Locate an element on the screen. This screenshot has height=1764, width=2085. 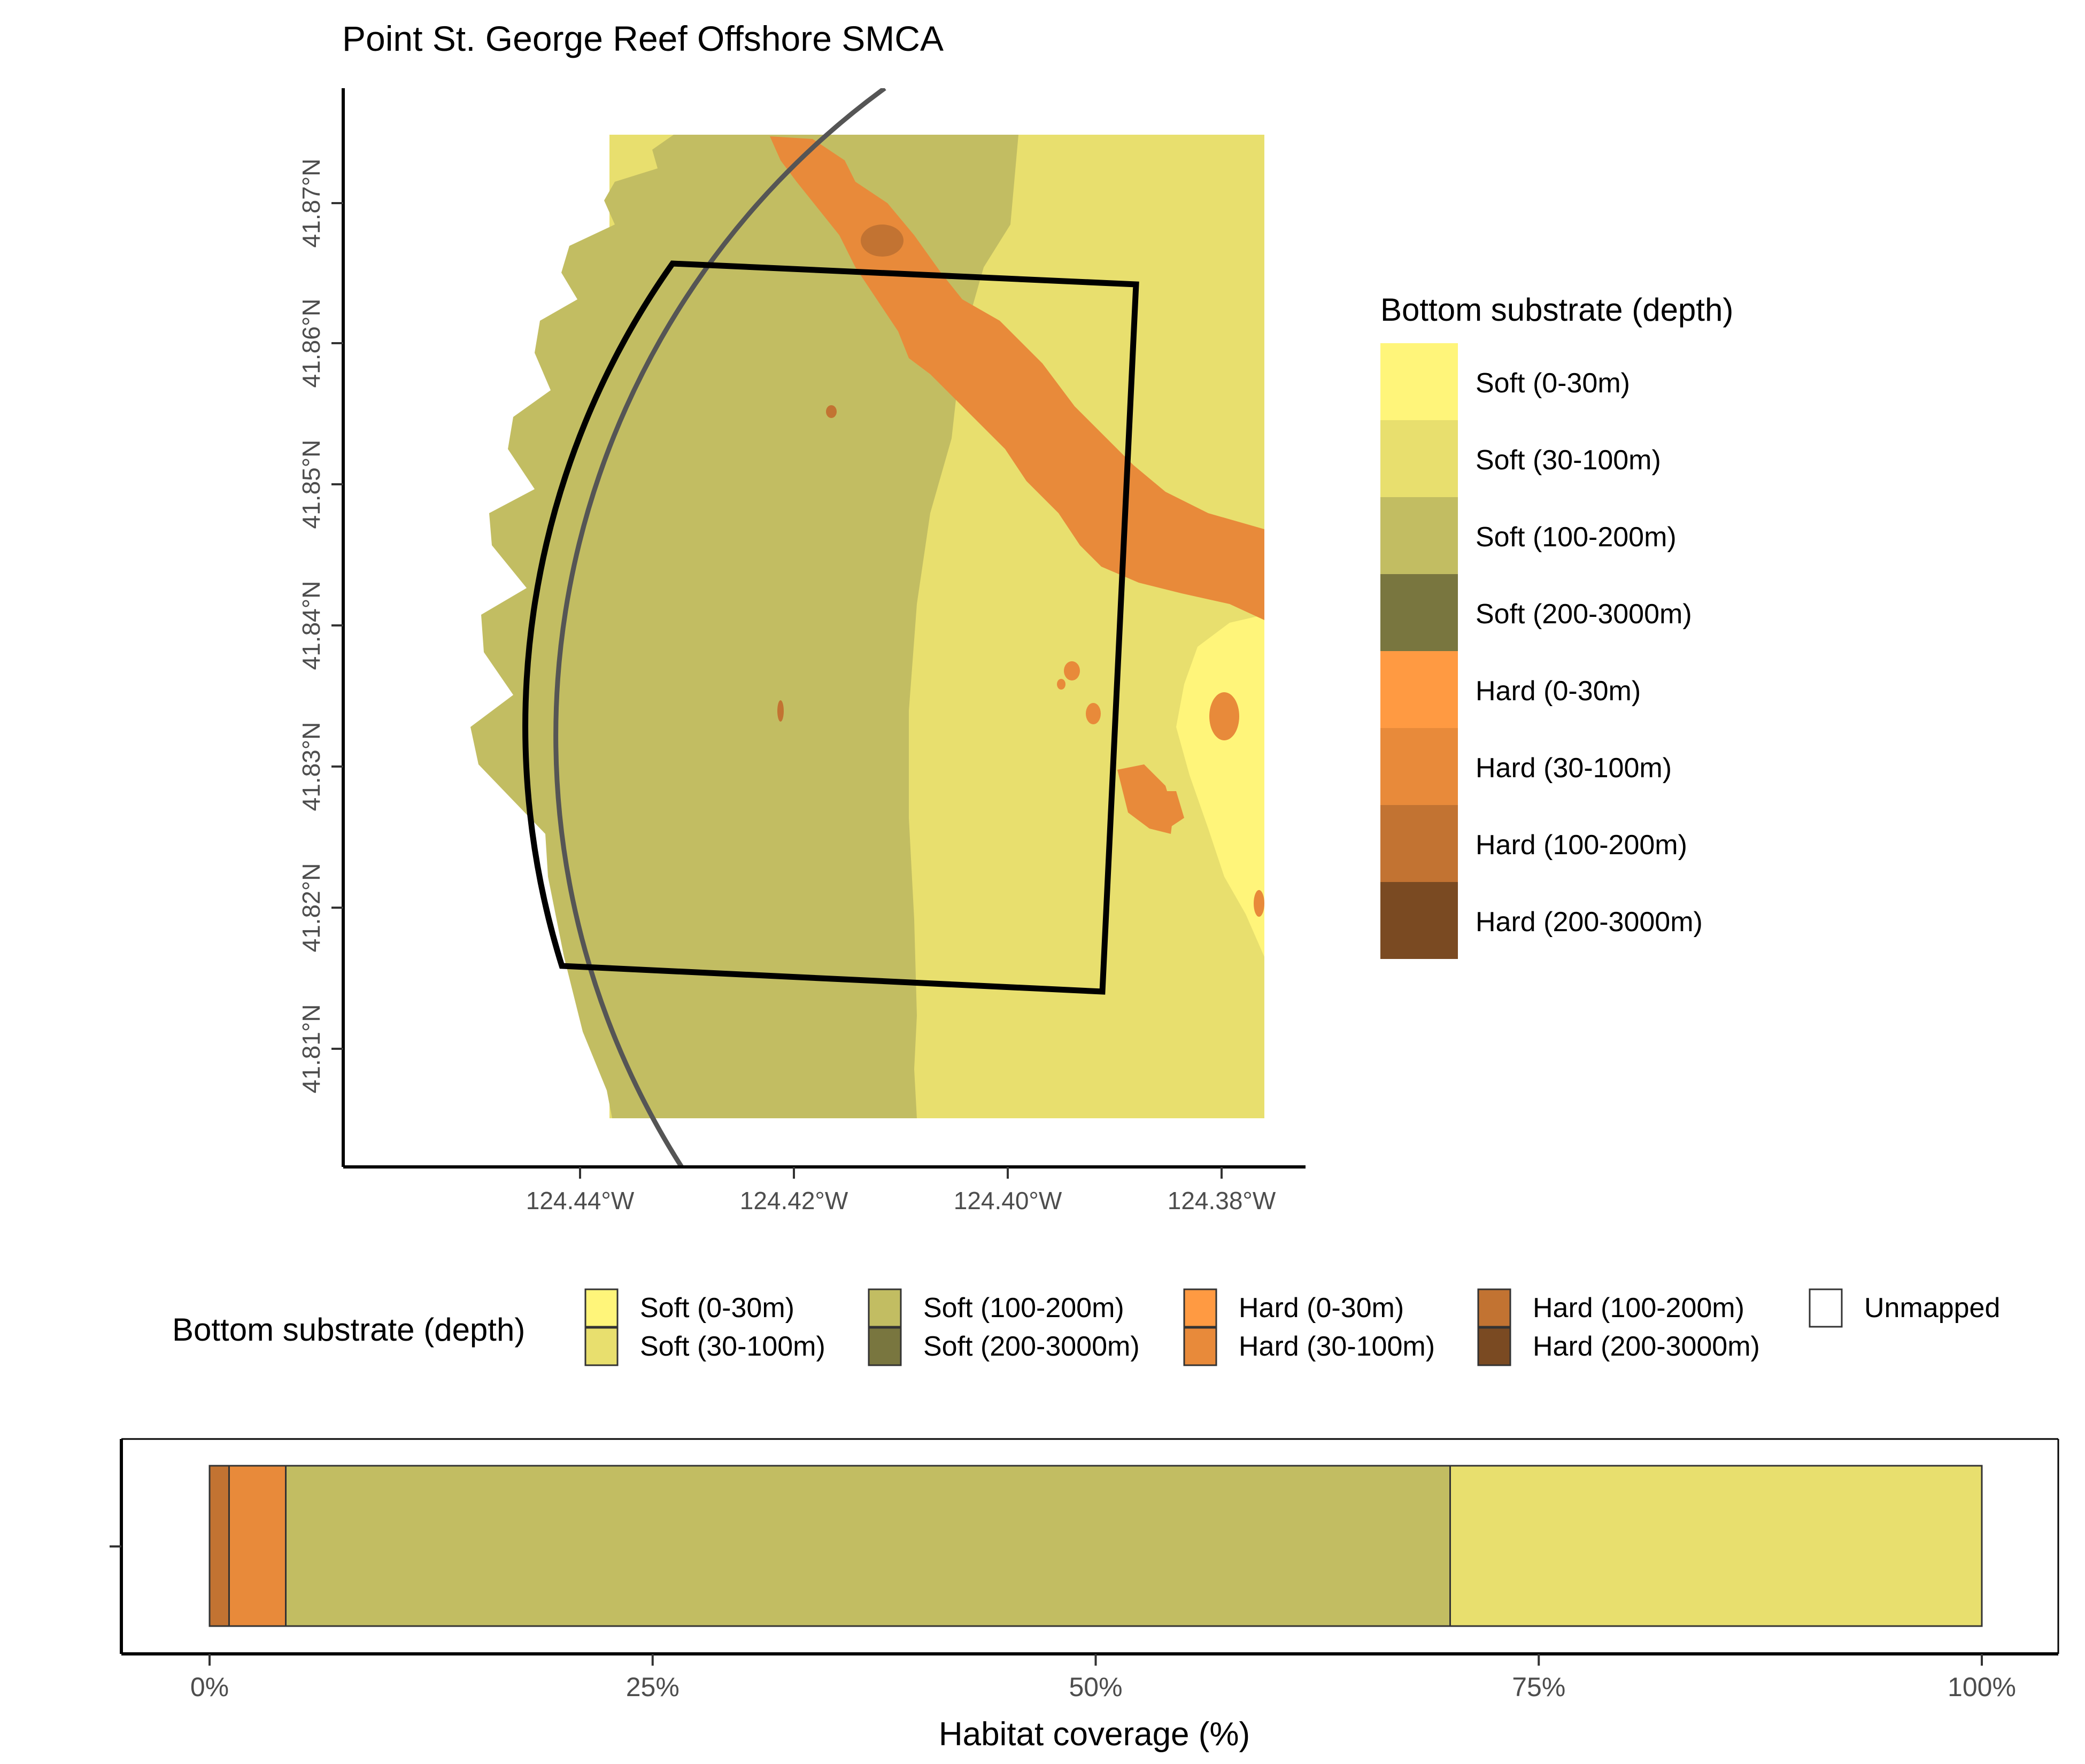
lon-tick-label: 124.40°W is located at coordinates (1008, 1200).